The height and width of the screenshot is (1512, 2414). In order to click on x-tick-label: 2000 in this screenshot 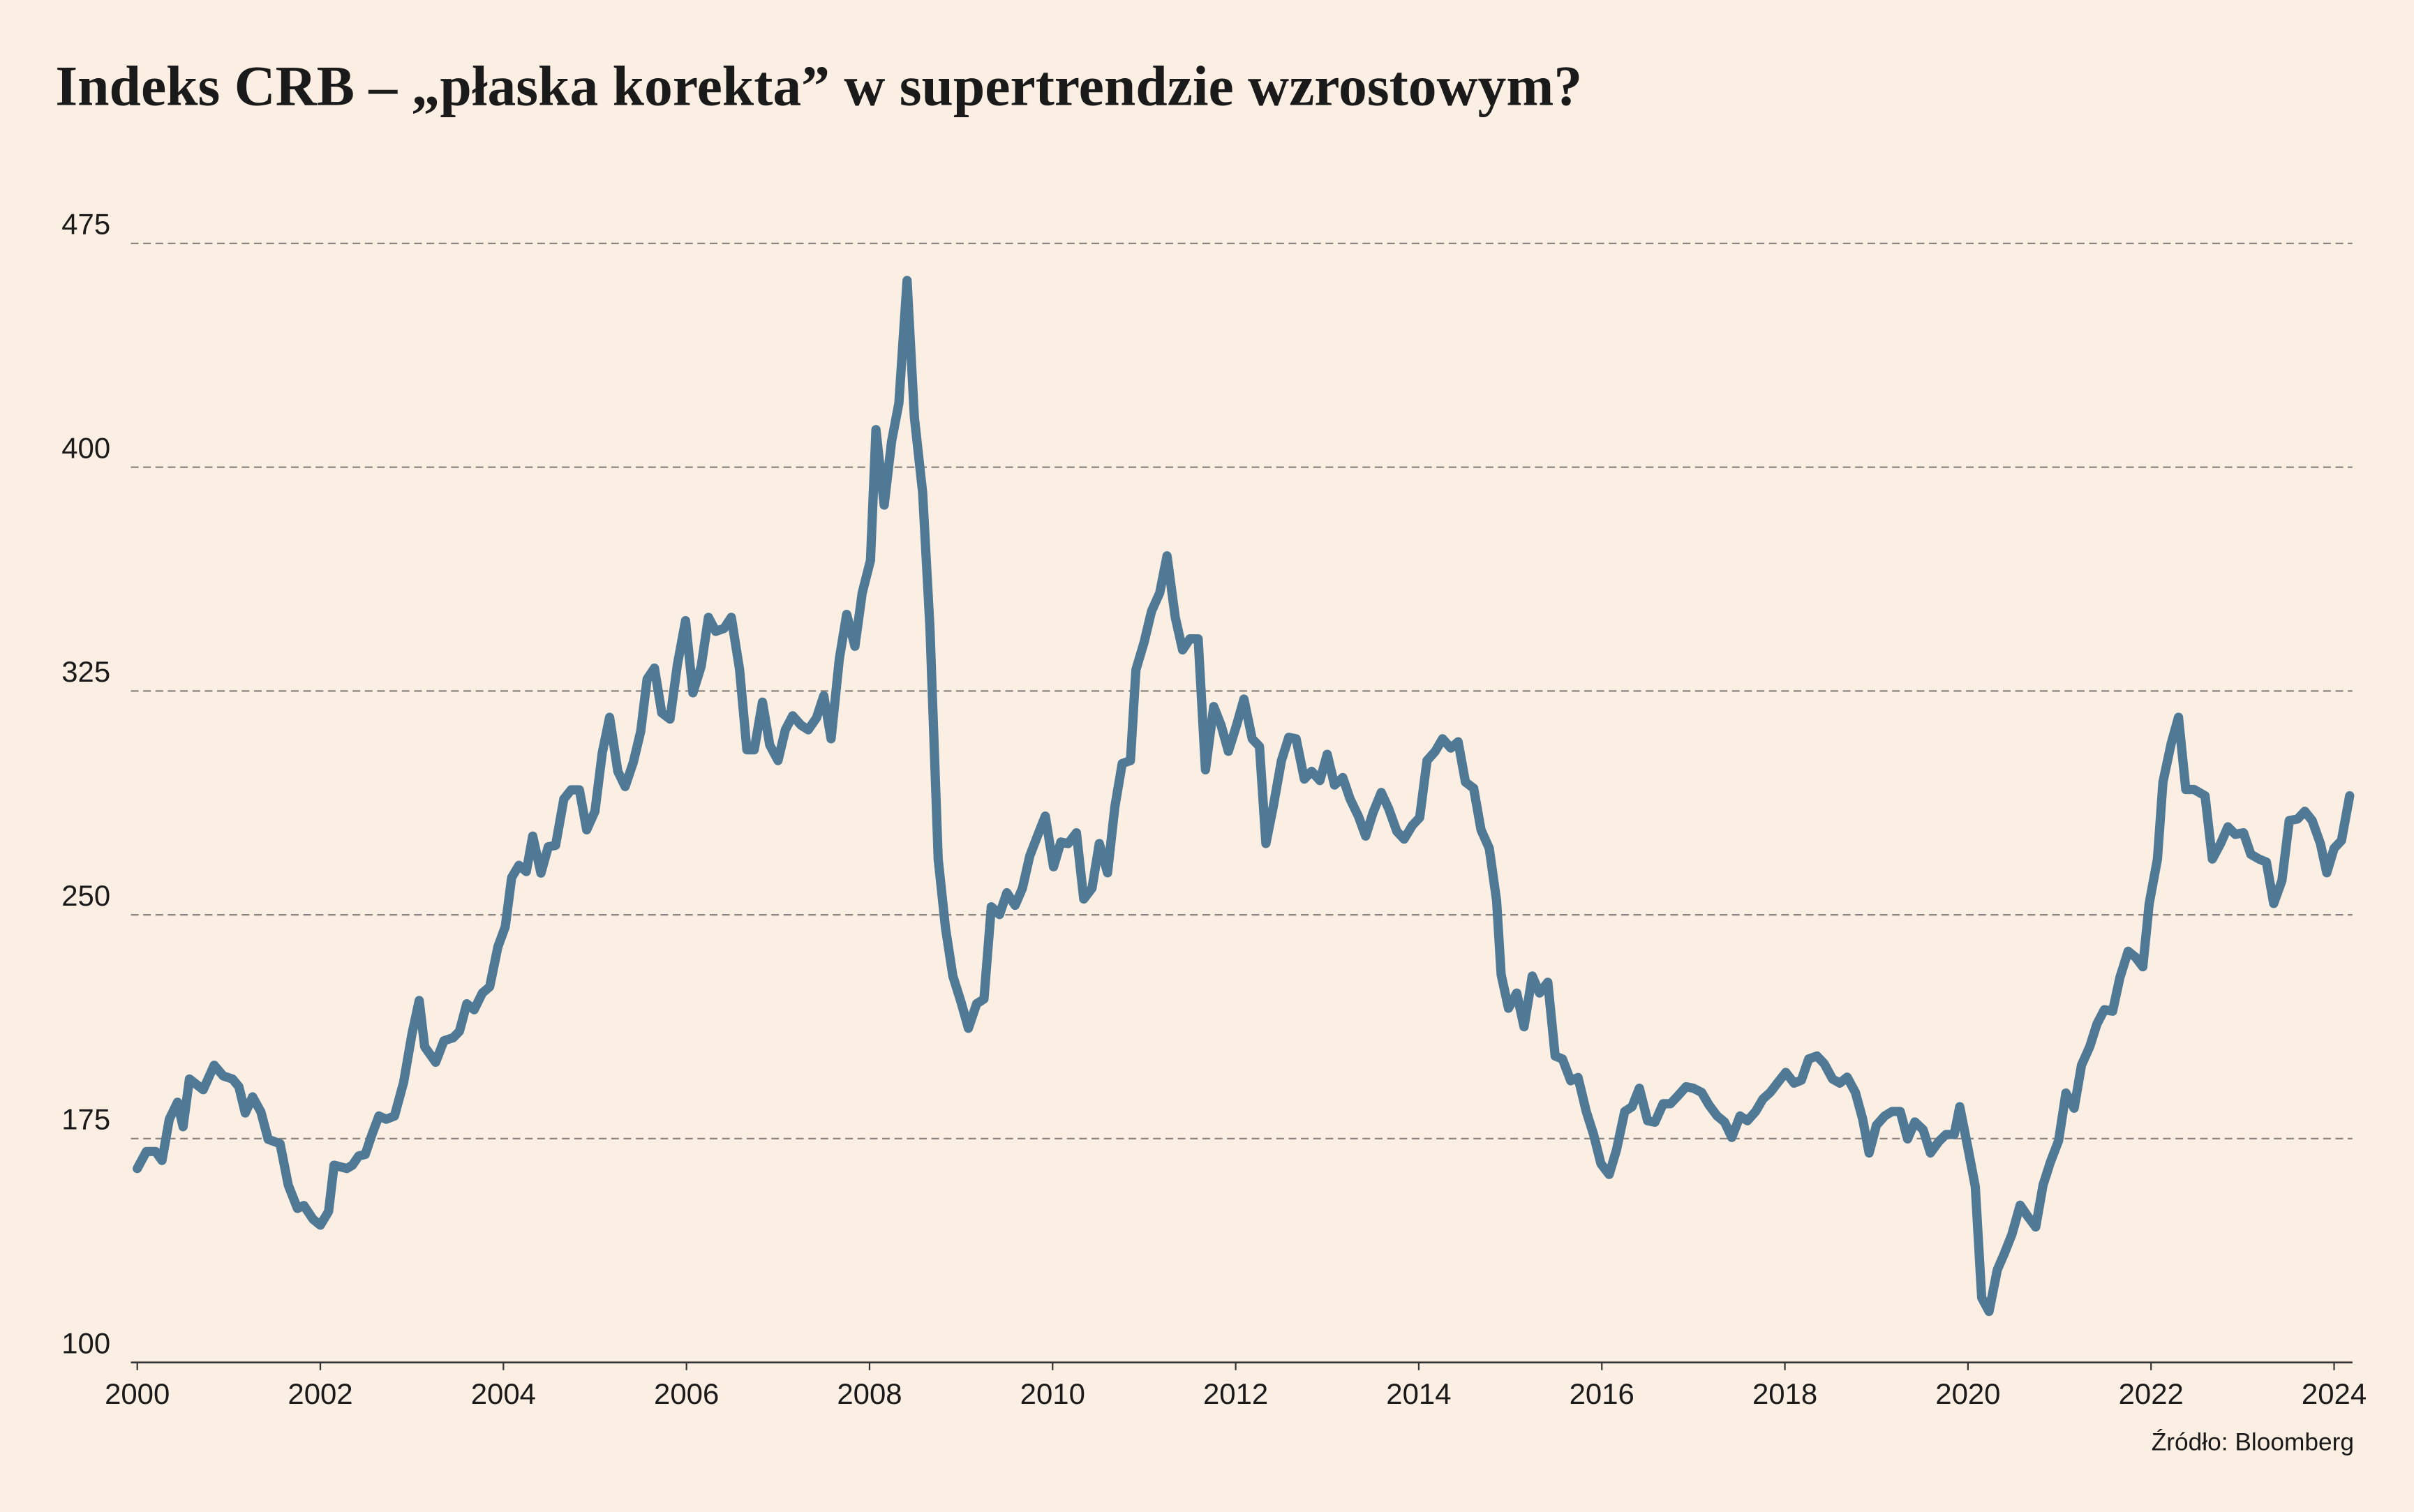, I will do `click(138, 1393)`.